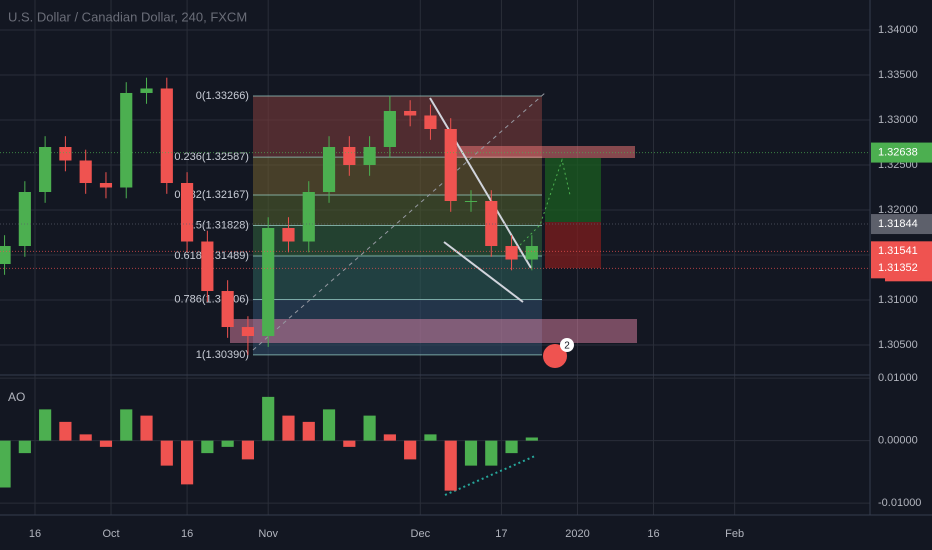 The width and height of the screenshot is (932, 550). I want to click on chart-title: U.S. Dollar / Canadian Dollar, 240, FXCM, so click(127, 16).